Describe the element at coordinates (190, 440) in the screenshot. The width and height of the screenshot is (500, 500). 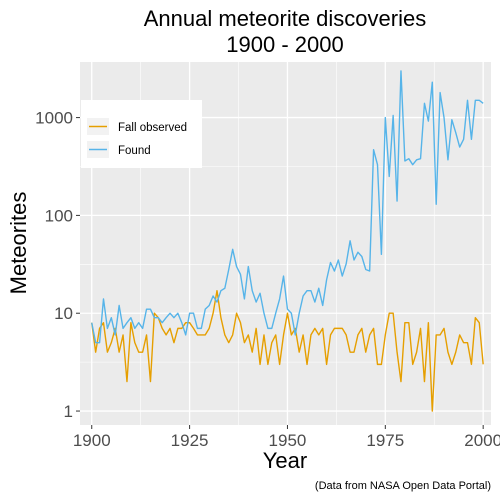
I see `x-tick-label: 1925` at that location.